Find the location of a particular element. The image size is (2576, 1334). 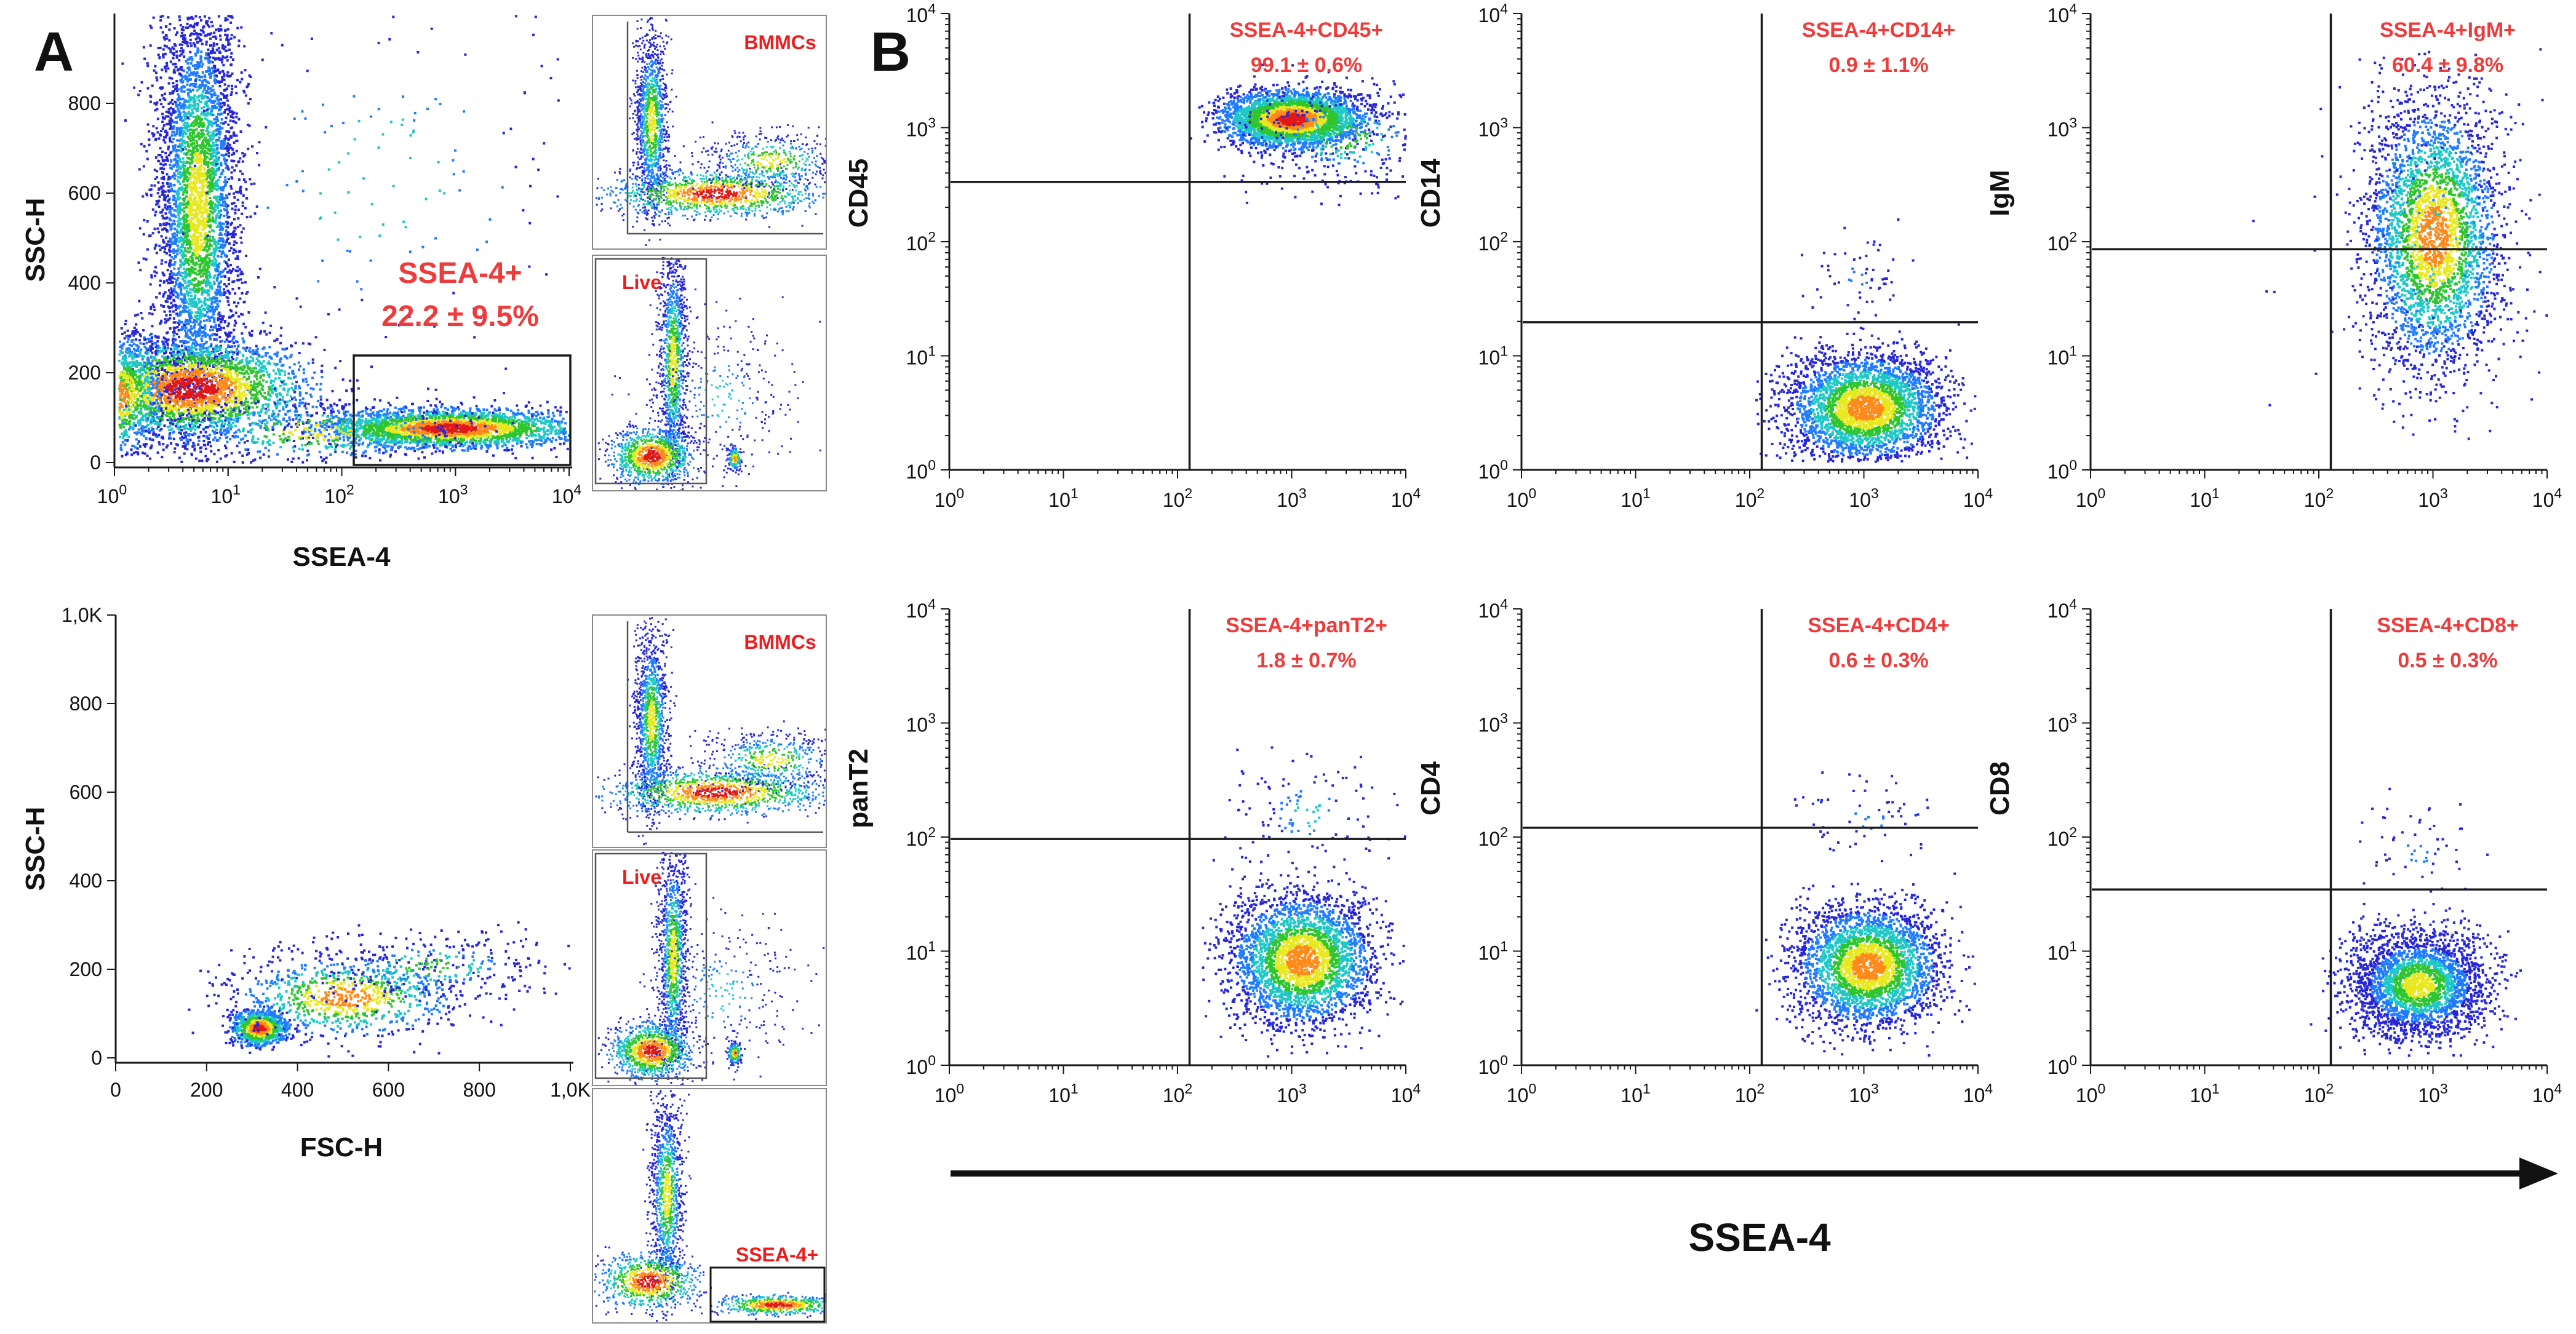

a-top-ytick: 0 is located at coordinates (95, 463).